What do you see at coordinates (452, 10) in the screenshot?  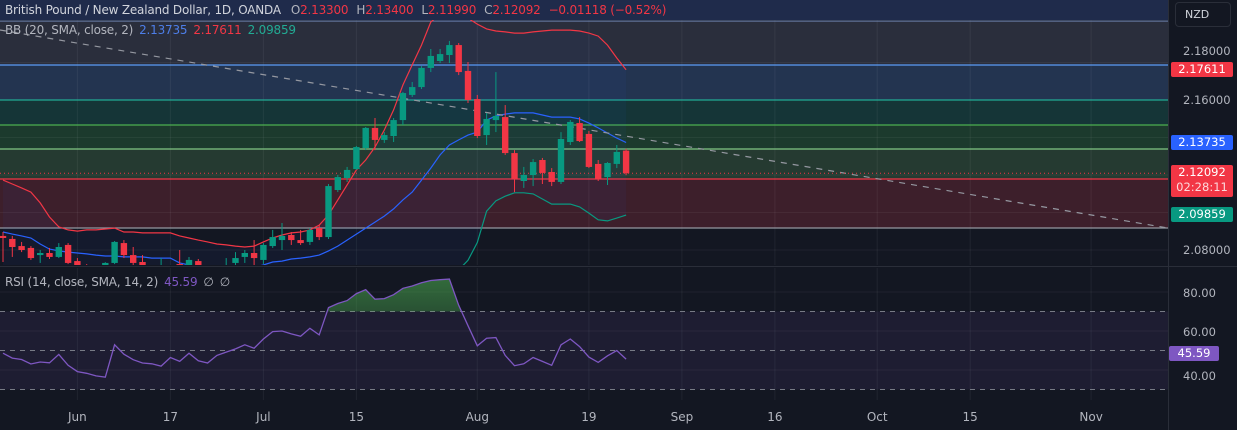 I see `low-value: 2.11990` at bounding box center [452, 10].